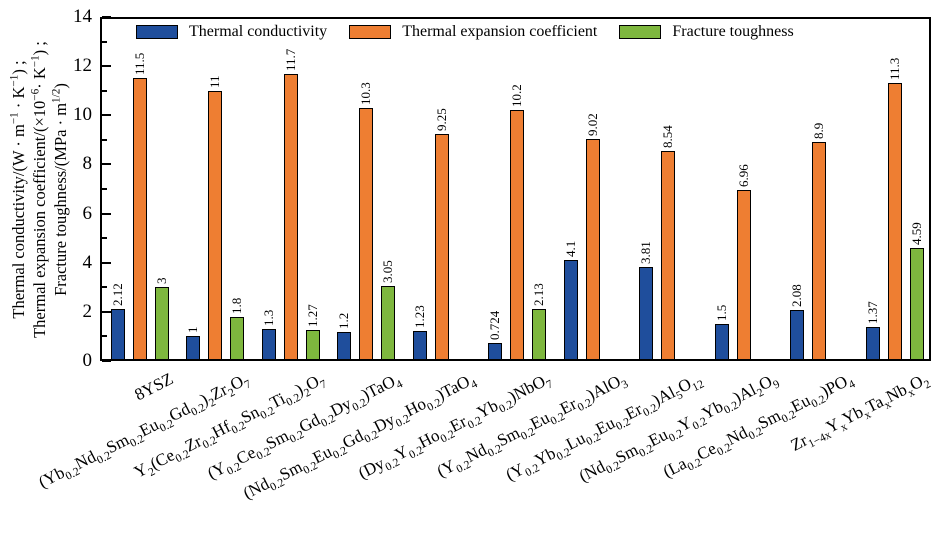 This screenshot has height=537, width=945. Describe the element at coordinates (154, 387) in the screenshot. I see `x-category-label: 8YSZ` at that location.